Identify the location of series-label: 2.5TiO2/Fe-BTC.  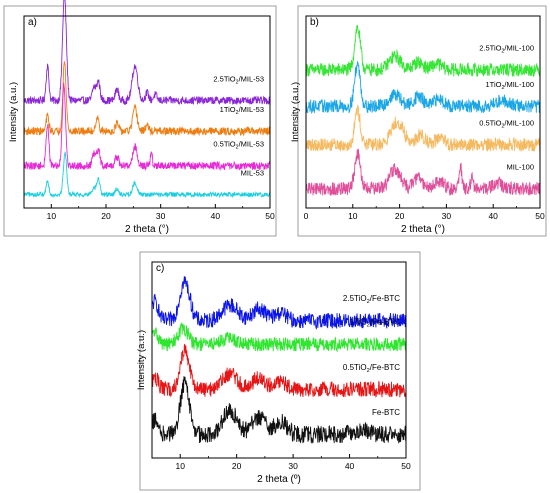
(371, 299).